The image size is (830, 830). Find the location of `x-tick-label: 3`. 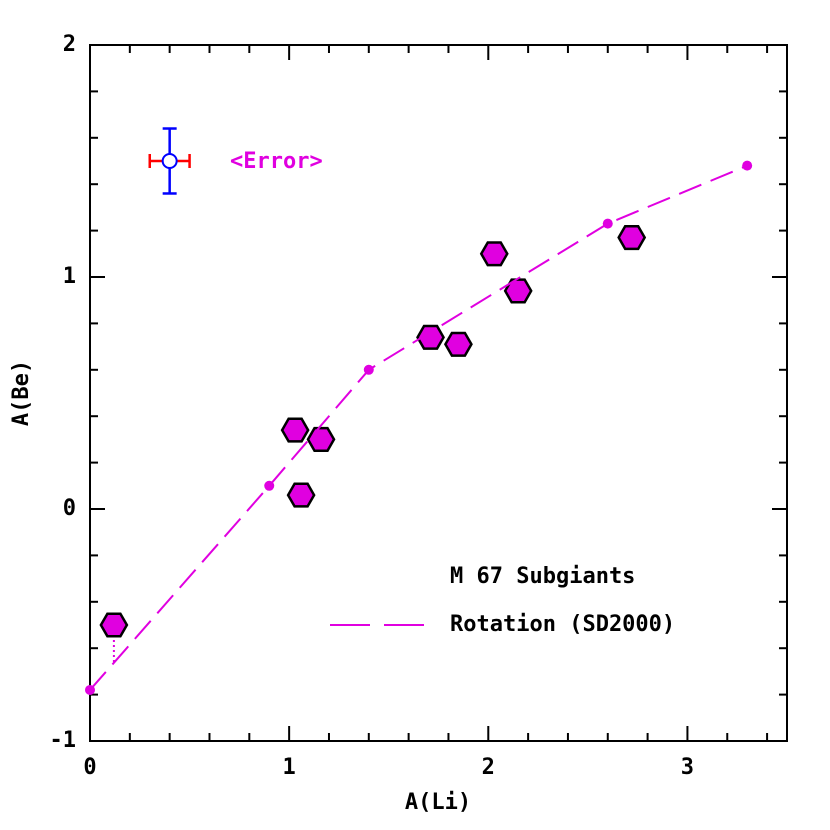

x-tick-label: 3 is located at coordinates (687, 767).